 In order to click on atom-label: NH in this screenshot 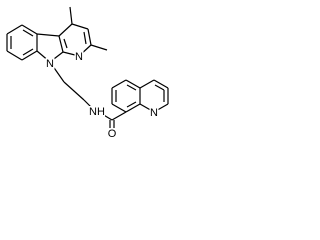, I will do `click(97, 112)`.